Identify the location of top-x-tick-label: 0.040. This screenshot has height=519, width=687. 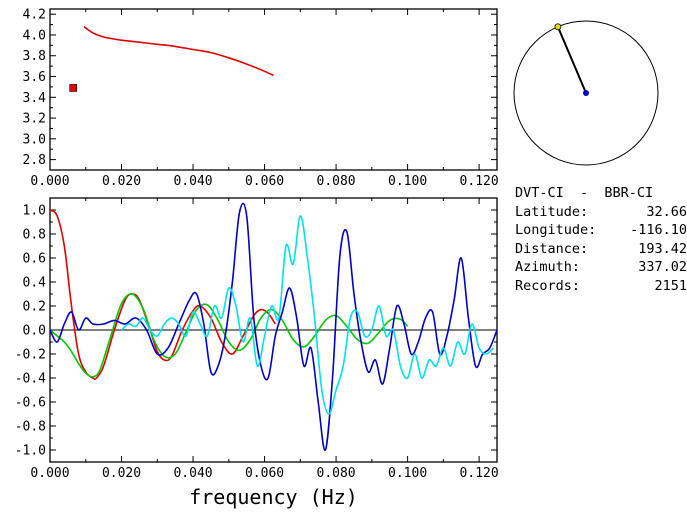
(192, 181).